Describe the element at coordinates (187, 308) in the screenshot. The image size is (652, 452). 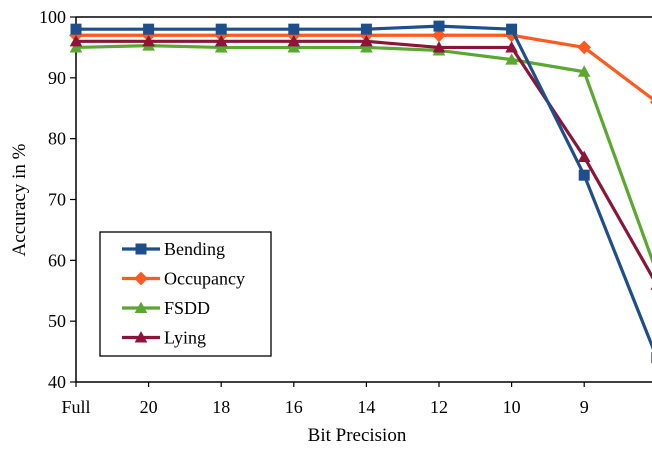
I see `legend-label-fsdd: FSDD` at that location.